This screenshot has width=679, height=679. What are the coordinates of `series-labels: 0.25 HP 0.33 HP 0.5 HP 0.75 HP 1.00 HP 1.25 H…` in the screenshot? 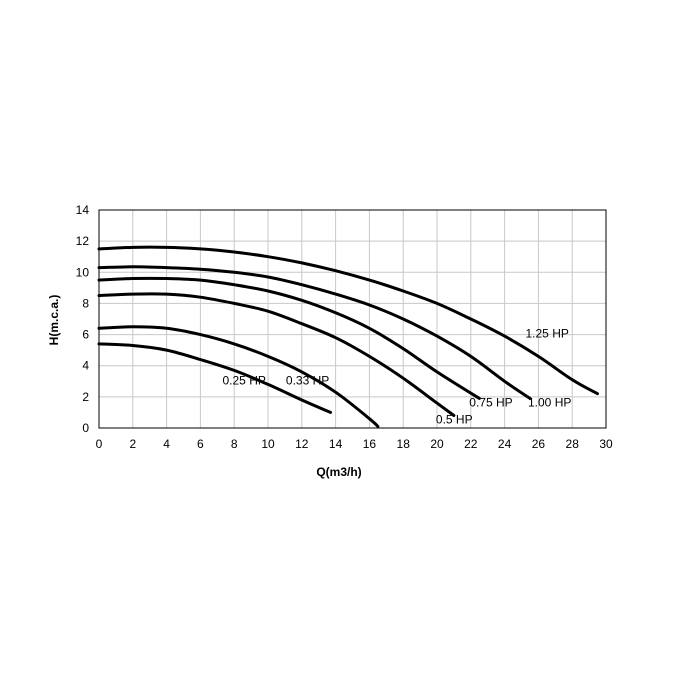 It's located at (397, 377).